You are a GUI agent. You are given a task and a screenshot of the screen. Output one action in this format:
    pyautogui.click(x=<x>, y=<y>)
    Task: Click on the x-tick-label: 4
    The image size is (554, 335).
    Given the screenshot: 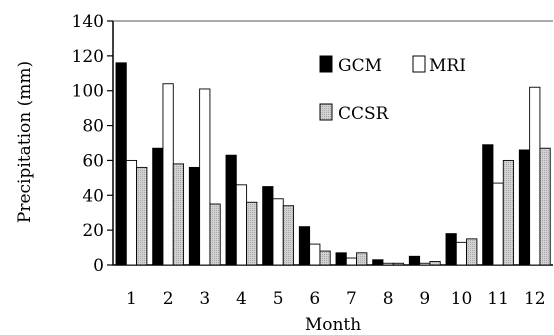 What is the action you would take?
    pyautogui.click(x=241, y=299)
    